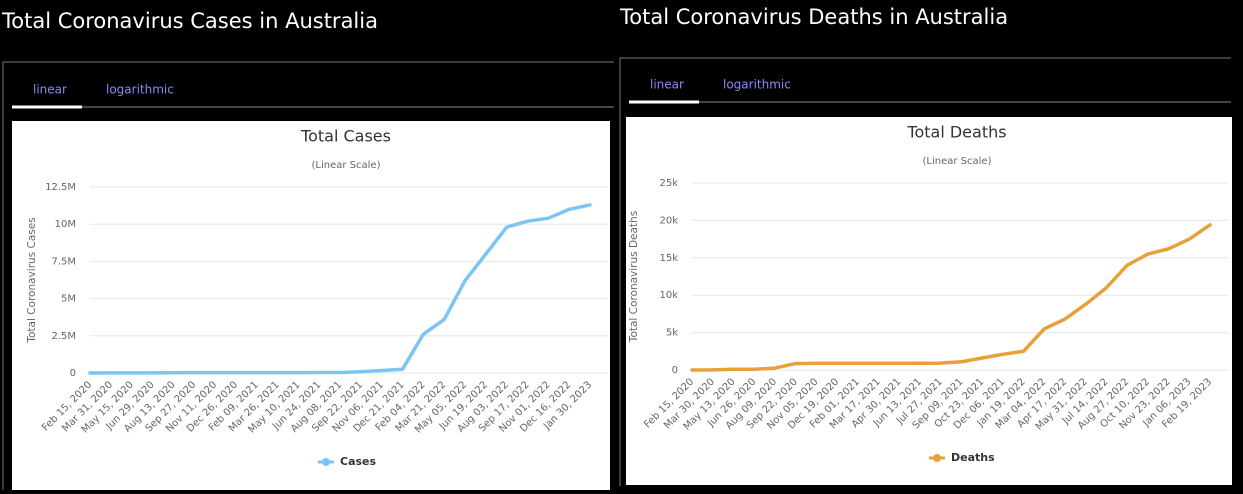  I want to click on y-tick-label: 15k, so click(668, 258).